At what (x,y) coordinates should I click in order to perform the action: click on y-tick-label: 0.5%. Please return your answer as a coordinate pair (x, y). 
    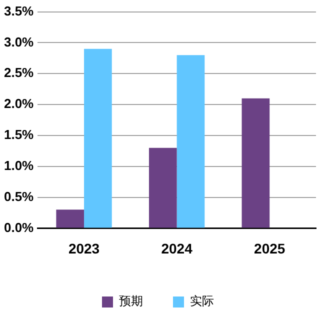
    Looking at the image, I should click on (19, 196).